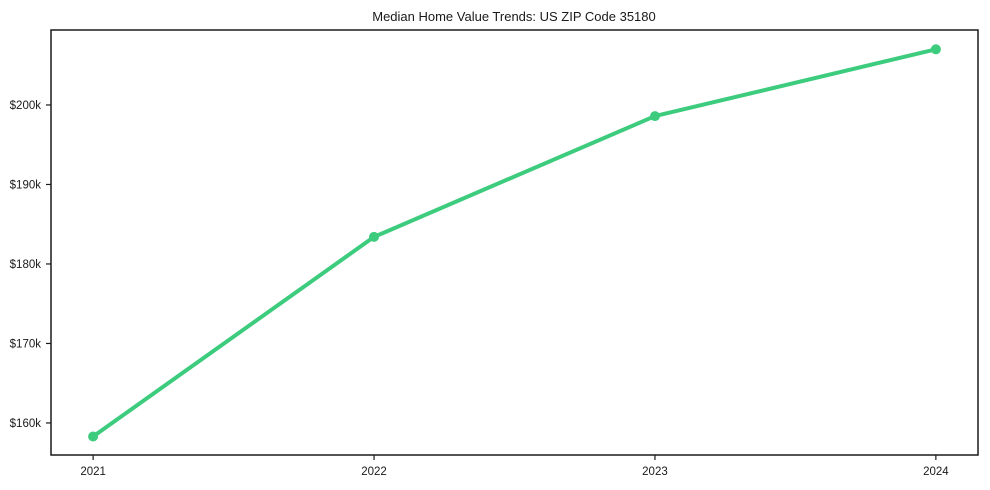  I want to click on x-tick-label: 2021, so click(93, 472).